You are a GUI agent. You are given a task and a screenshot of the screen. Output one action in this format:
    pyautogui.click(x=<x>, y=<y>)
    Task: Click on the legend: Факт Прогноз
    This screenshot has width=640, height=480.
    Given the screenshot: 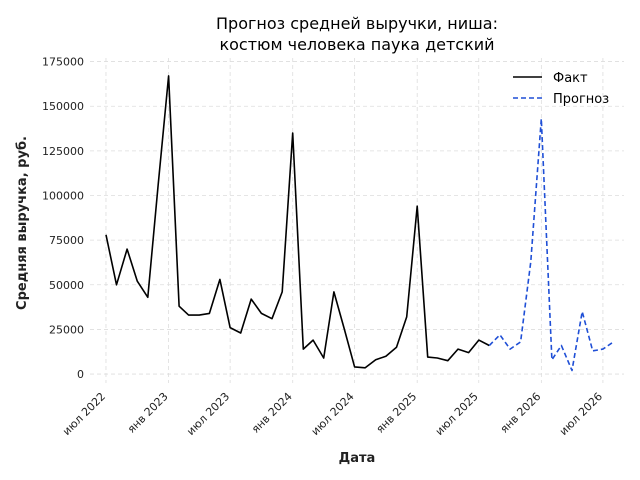 What is the action you would take?
    pyautogui.click(x=561, y=89)
    